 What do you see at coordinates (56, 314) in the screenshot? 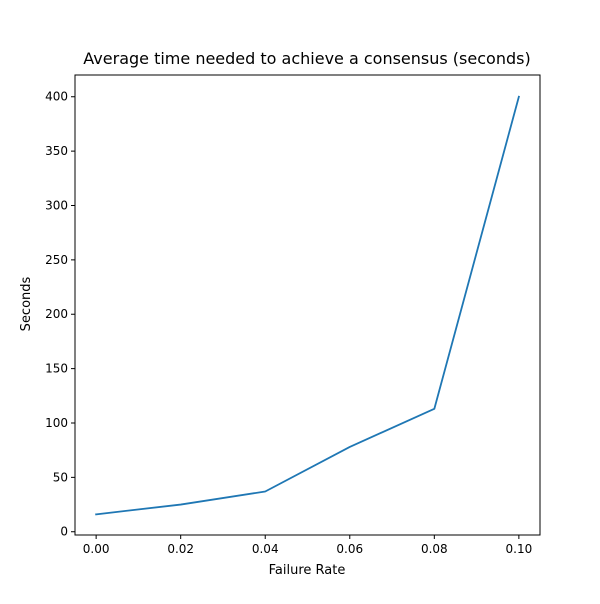
I see `y-tick-label: 200` at bounding box center [56, 314].